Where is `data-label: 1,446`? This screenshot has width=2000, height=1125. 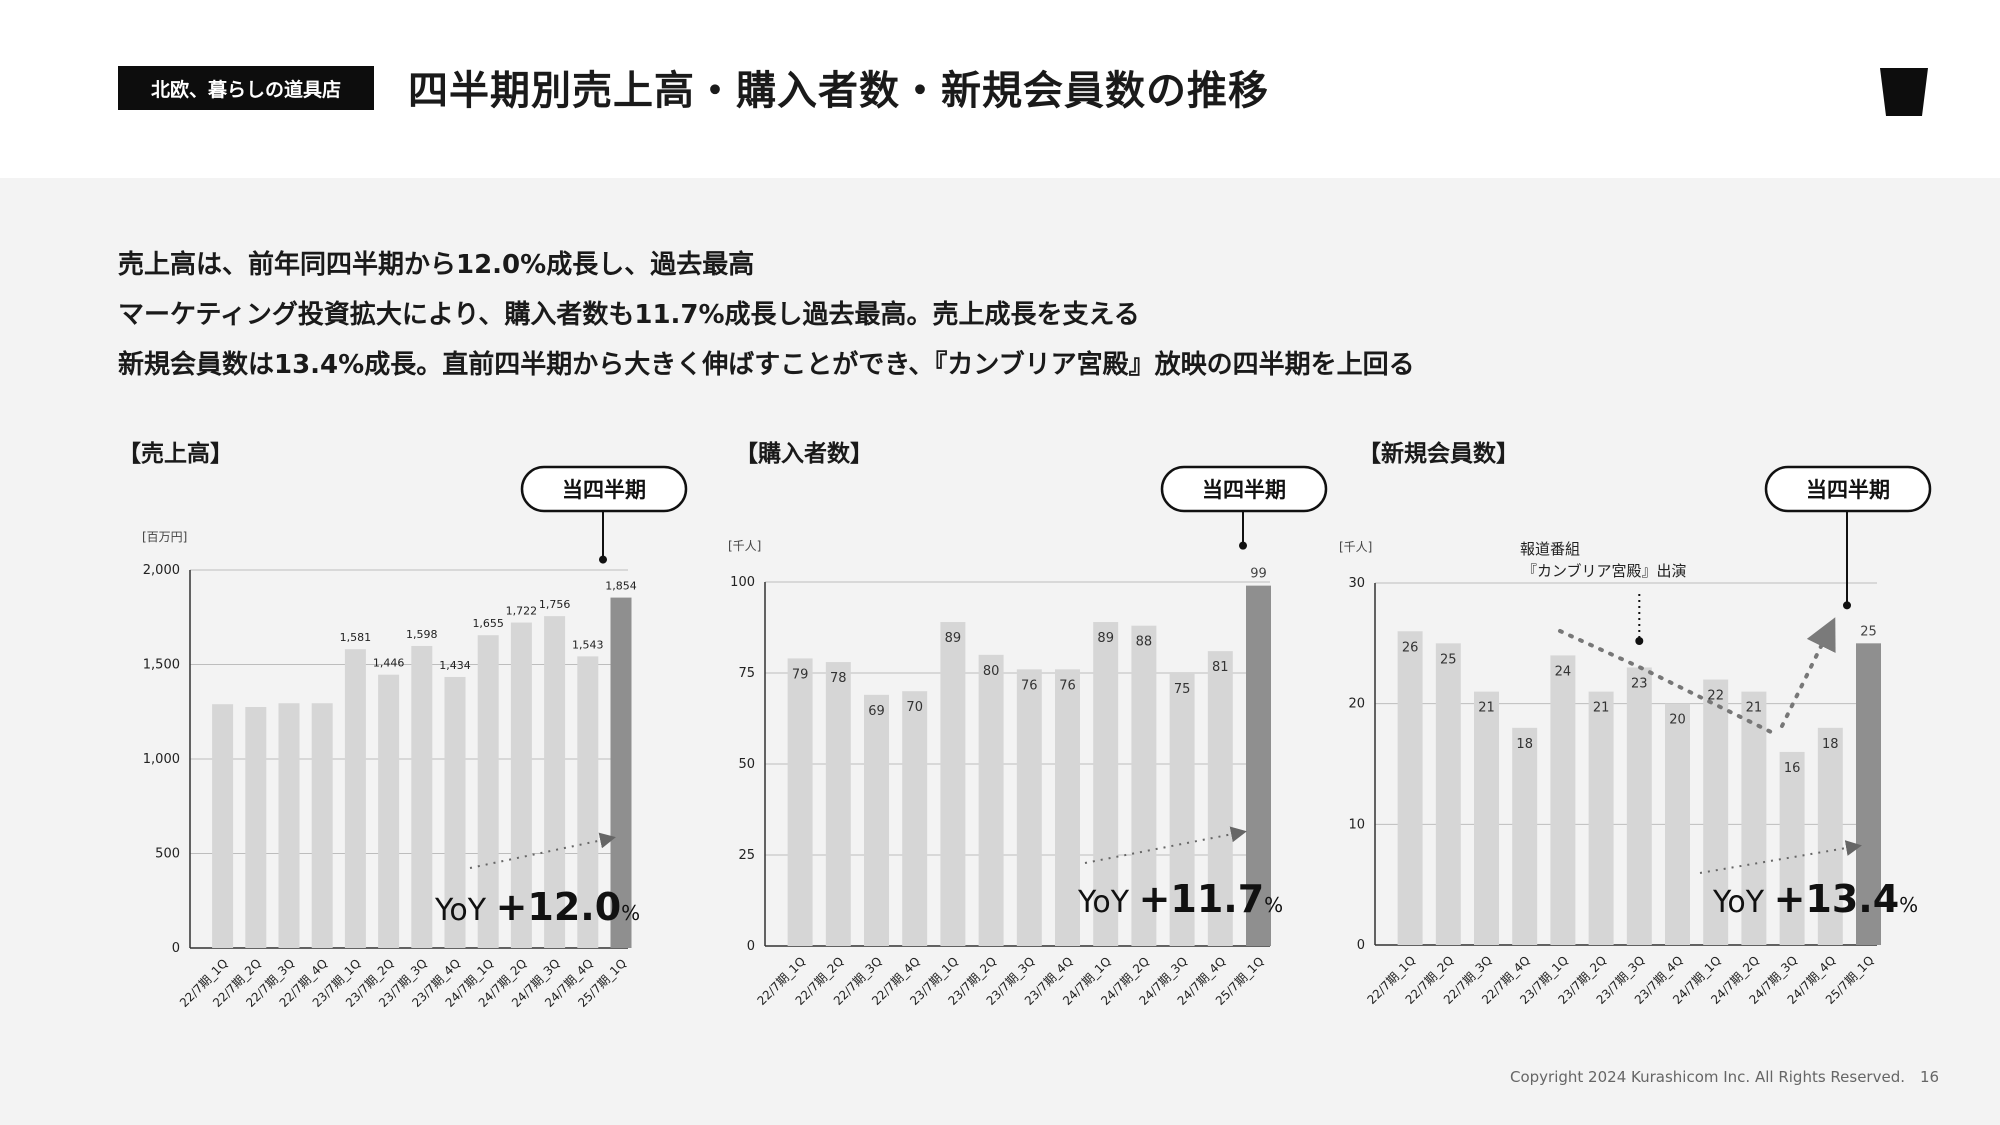
data-label: 1,446 is located at coordinates (389, 663).